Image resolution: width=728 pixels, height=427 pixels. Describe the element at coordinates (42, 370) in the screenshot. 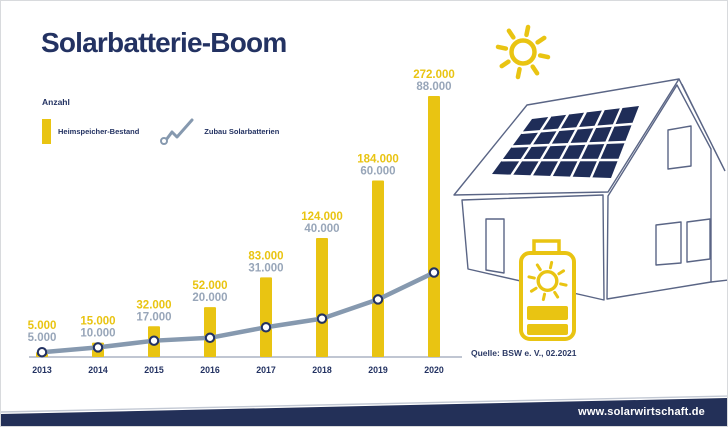

I see `x-tick-2013: 2013` at that location.